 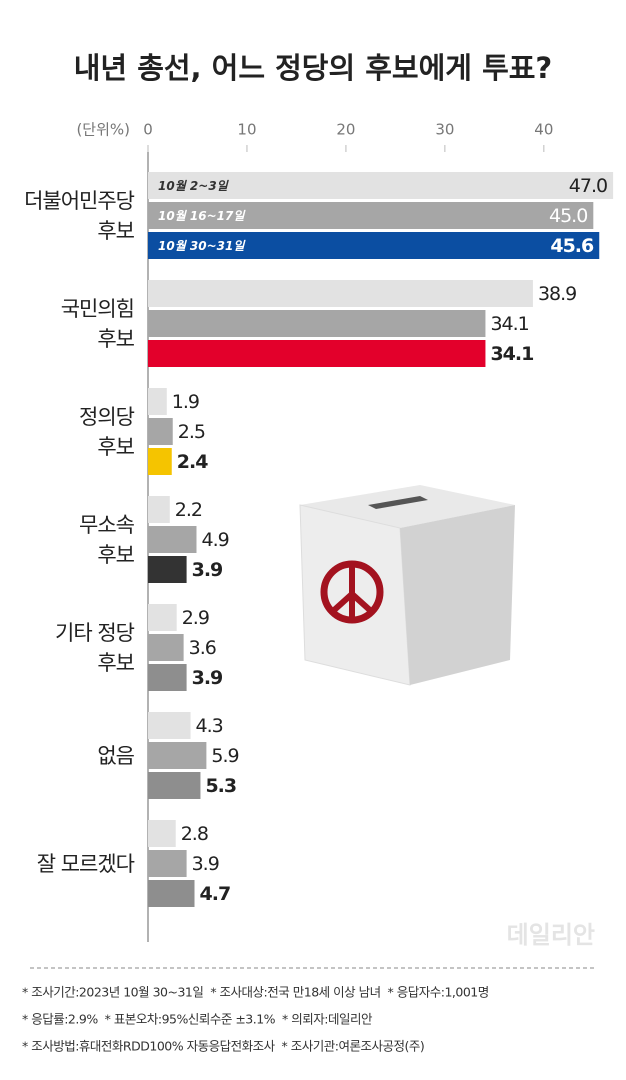 What do you see at coordinates (107, 431) in the screenshot?
I see `category-label: 정의당 후보` at bounding box center [107, 431].